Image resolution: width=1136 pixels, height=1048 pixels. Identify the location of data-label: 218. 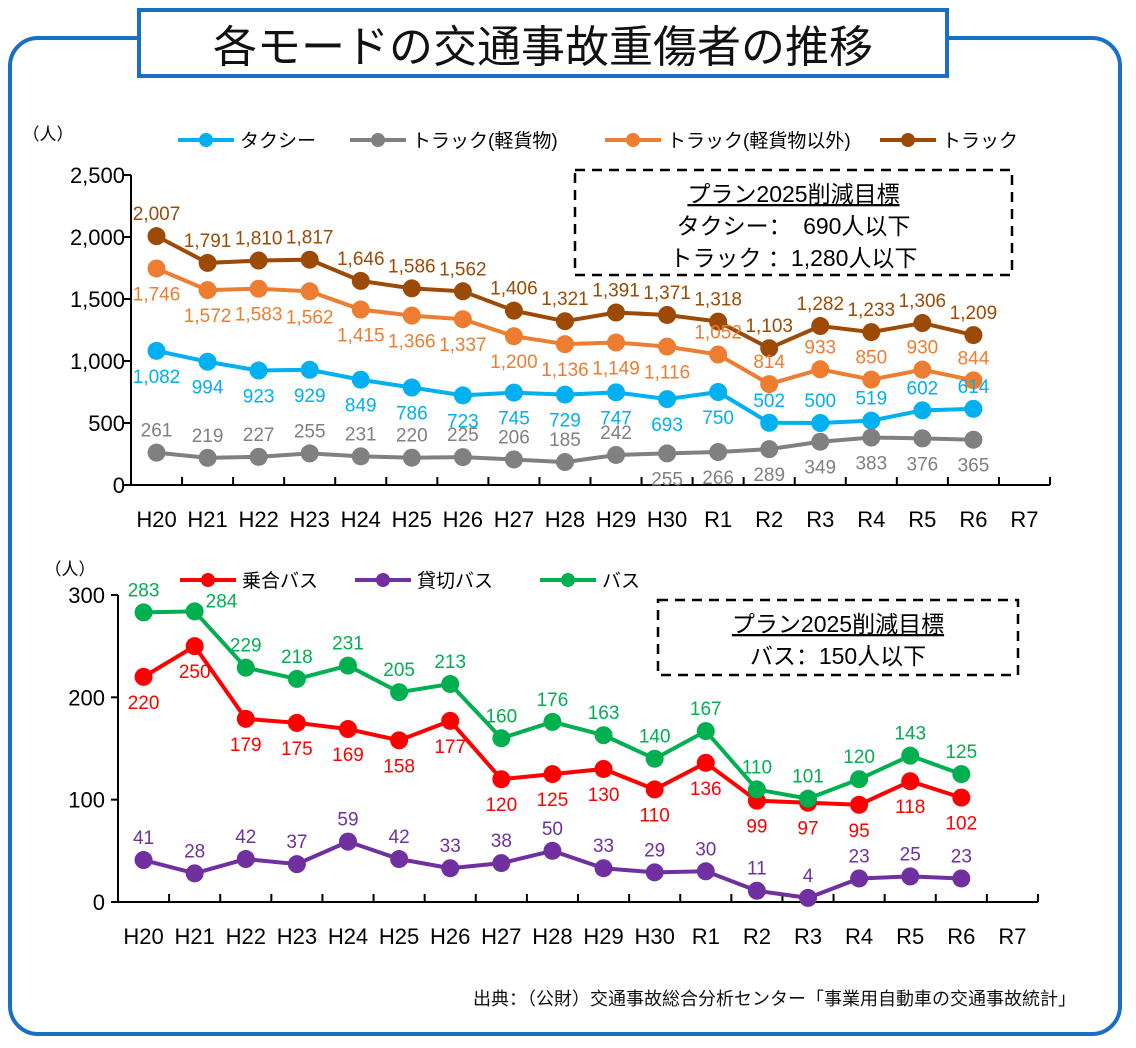
(297, 657).